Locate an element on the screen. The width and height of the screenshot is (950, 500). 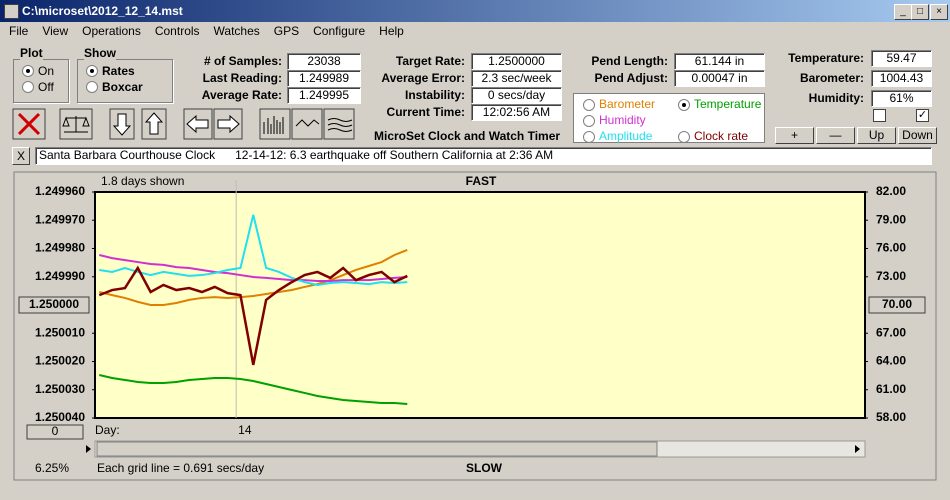
field-label: Average Rate: is located at coordinates (241, 95).